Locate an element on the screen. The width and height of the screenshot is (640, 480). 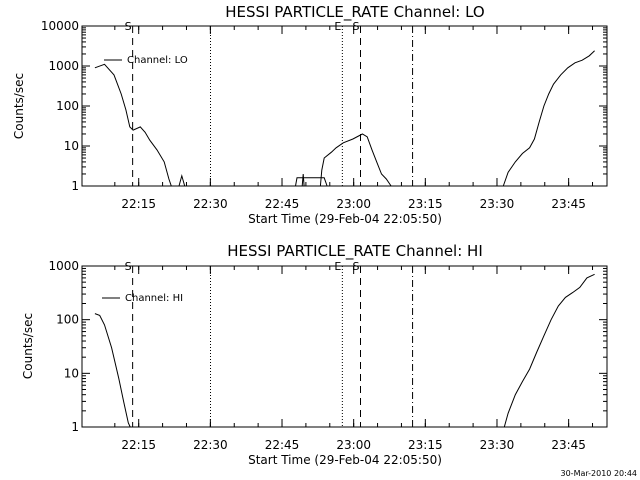
timestamp-label: 30-Mar-2010 20:44 is located at coordinates (599, 473).